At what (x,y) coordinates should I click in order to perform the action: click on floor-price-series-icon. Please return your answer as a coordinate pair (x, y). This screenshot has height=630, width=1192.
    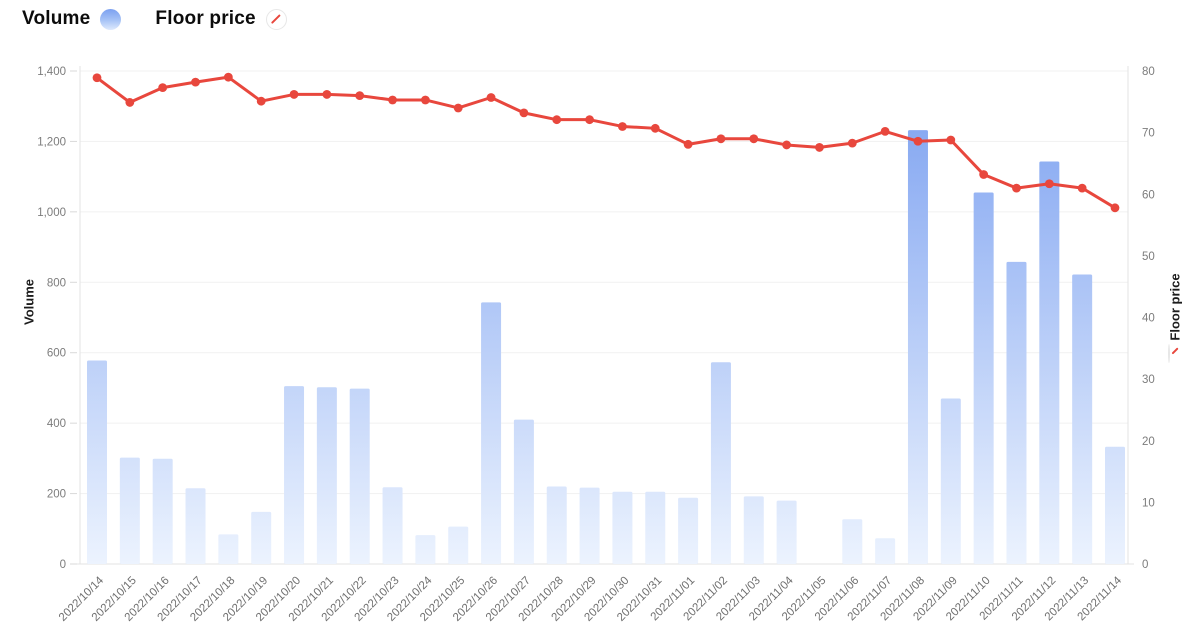
    Looking at the image, I should click on (276, 19).